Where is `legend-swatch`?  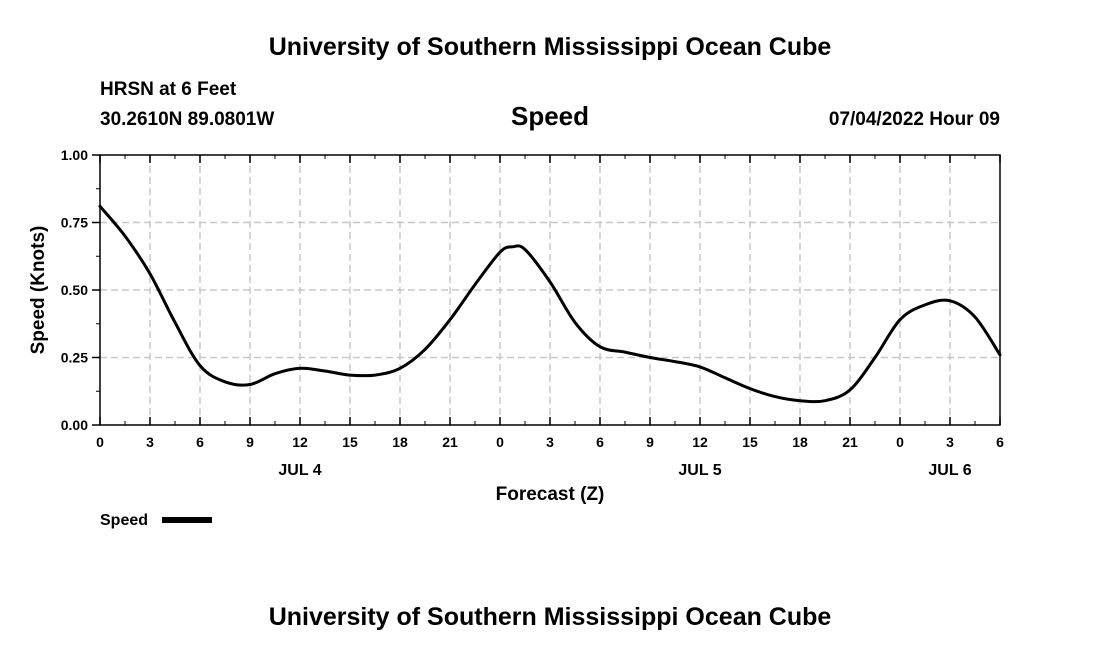 legend-swatch is located at coordinates (187, 520).